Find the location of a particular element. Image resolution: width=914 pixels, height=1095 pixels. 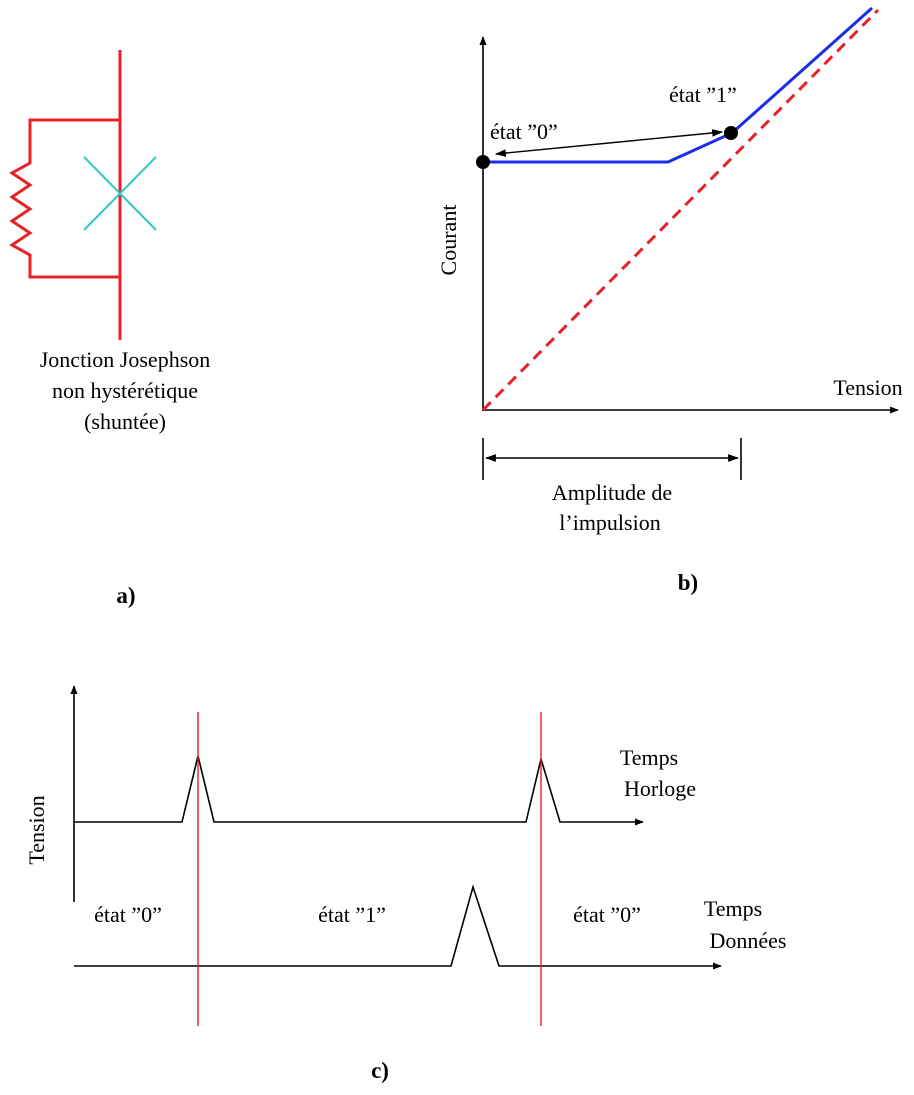

panel-b-amplitude-line2: l’impulsion is located at coordinates (609, 522).